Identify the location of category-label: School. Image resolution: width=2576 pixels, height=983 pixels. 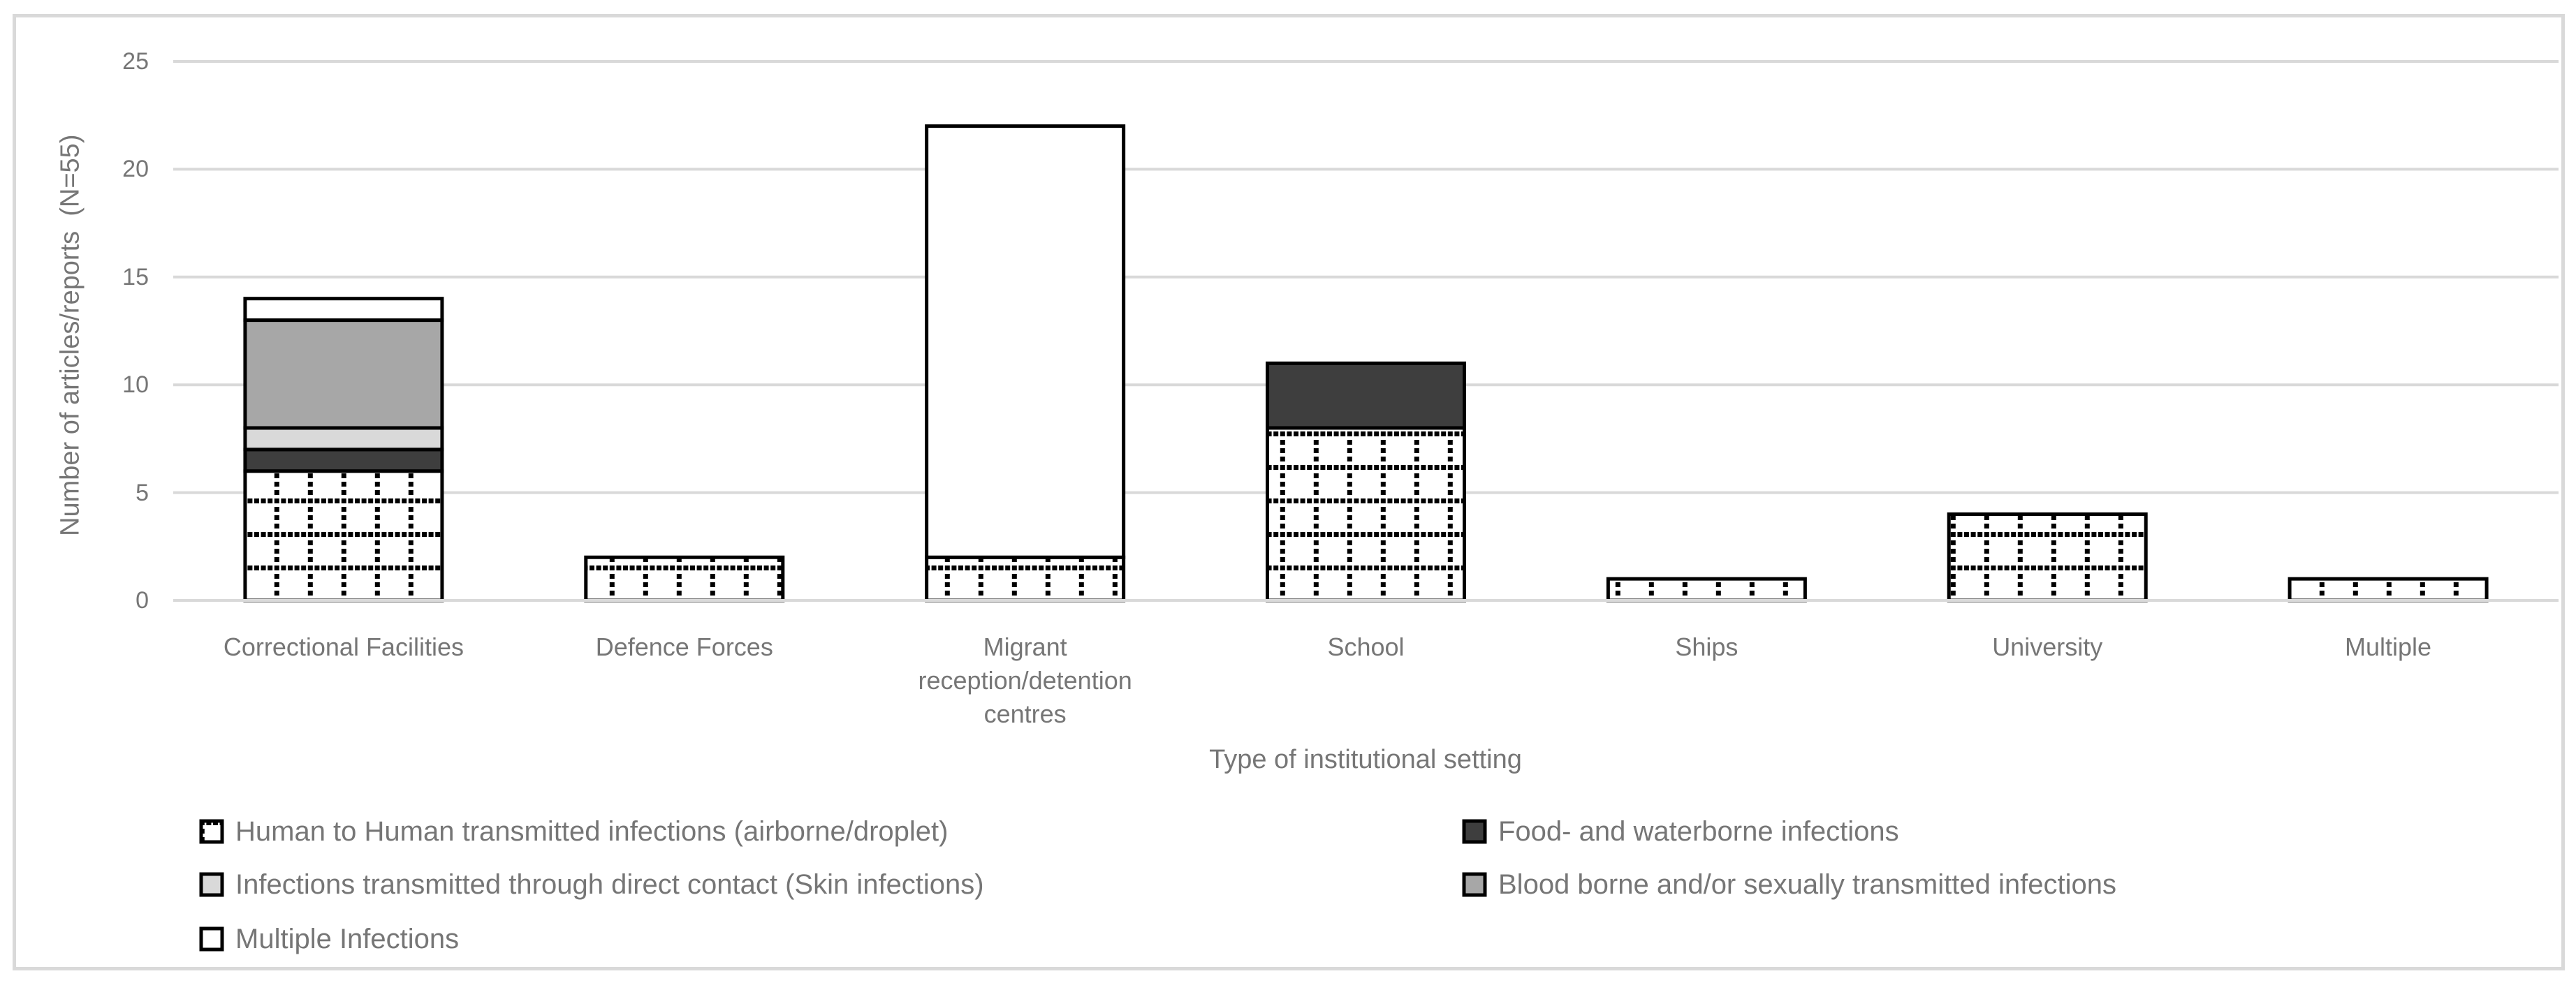
(1366, 647).